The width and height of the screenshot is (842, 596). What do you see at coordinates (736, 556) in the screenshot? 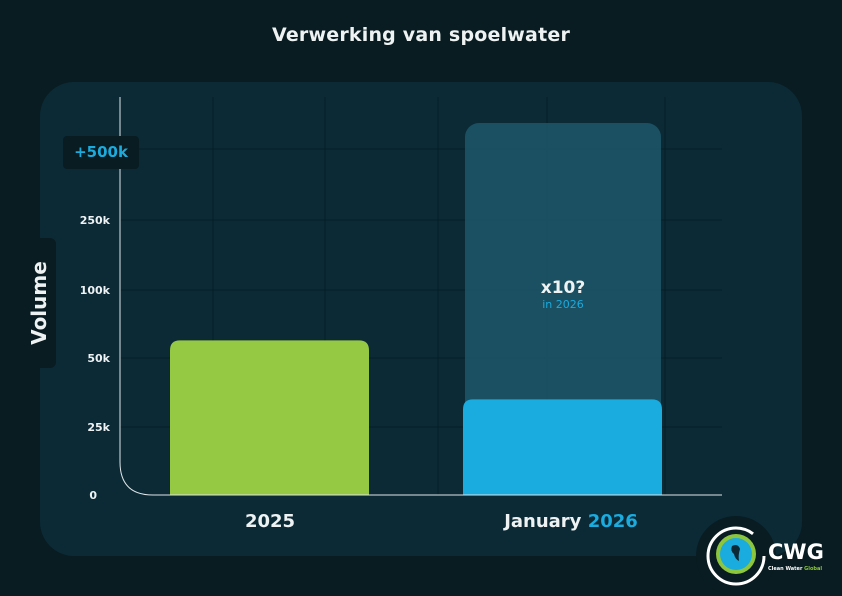
I see `globe-recycle-icon` at bounding box center [736, 556].